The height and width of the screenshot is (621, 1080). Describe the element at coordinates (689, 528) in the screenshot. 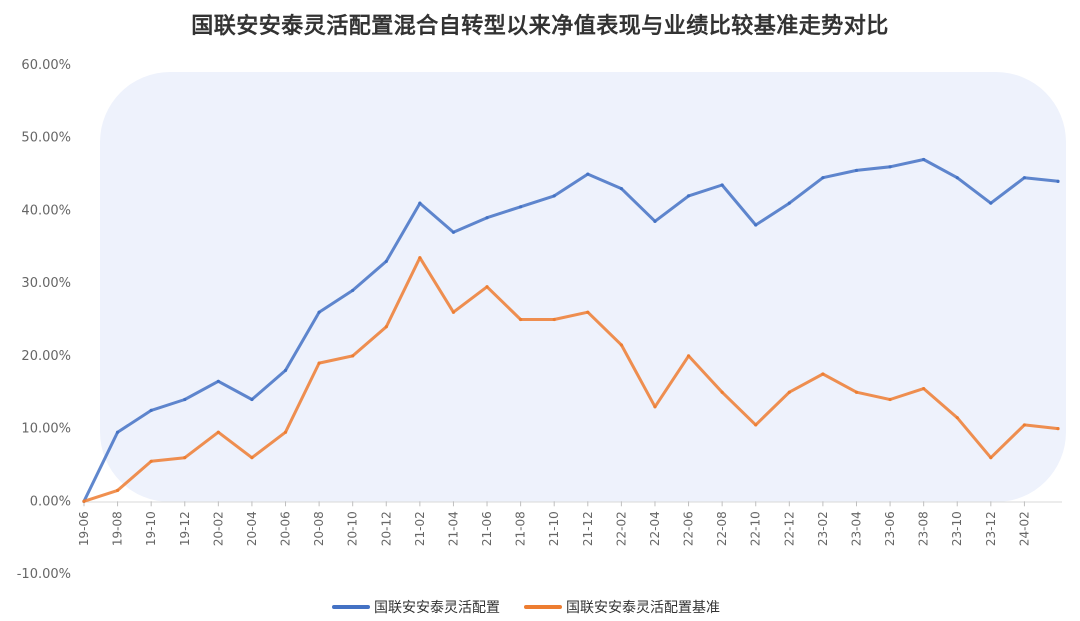

I see `x-tick-label: 22-06` at that location.